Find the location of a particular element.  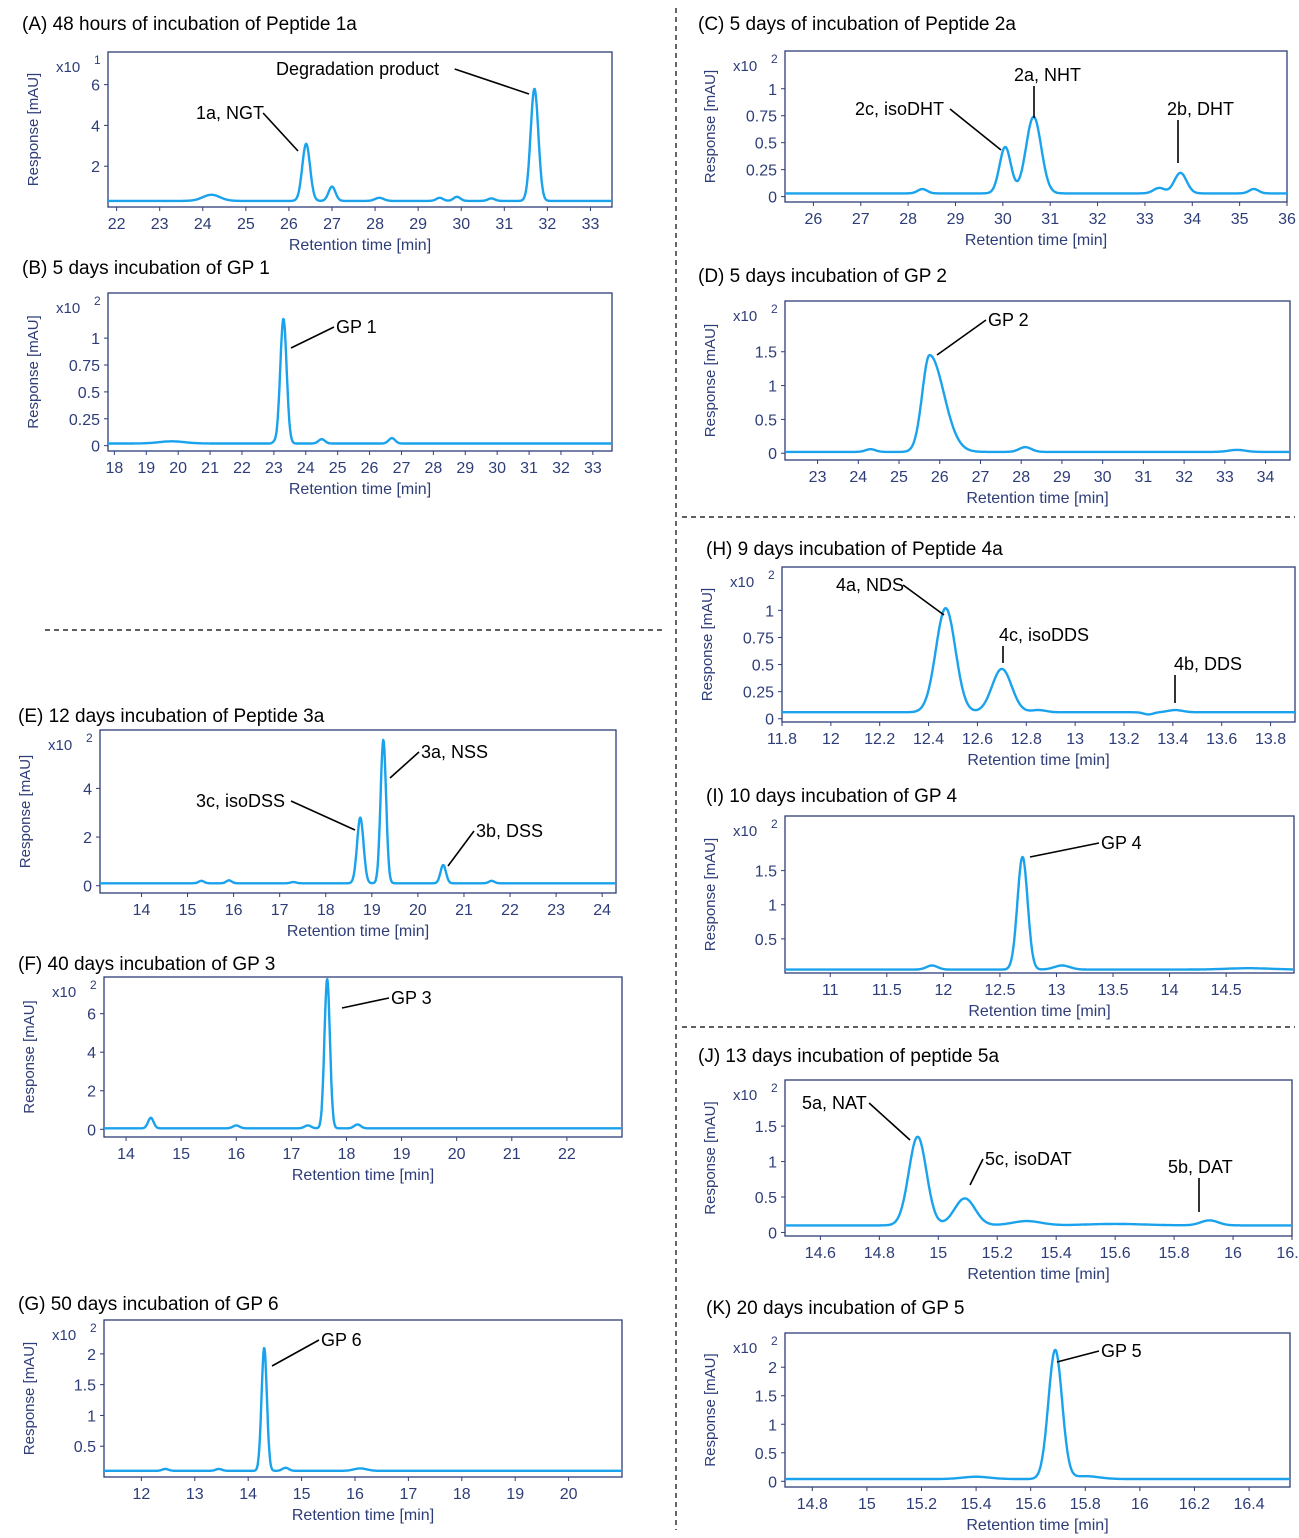

x-tick-label: 15.4 is located at coordinates (1056, 1253).